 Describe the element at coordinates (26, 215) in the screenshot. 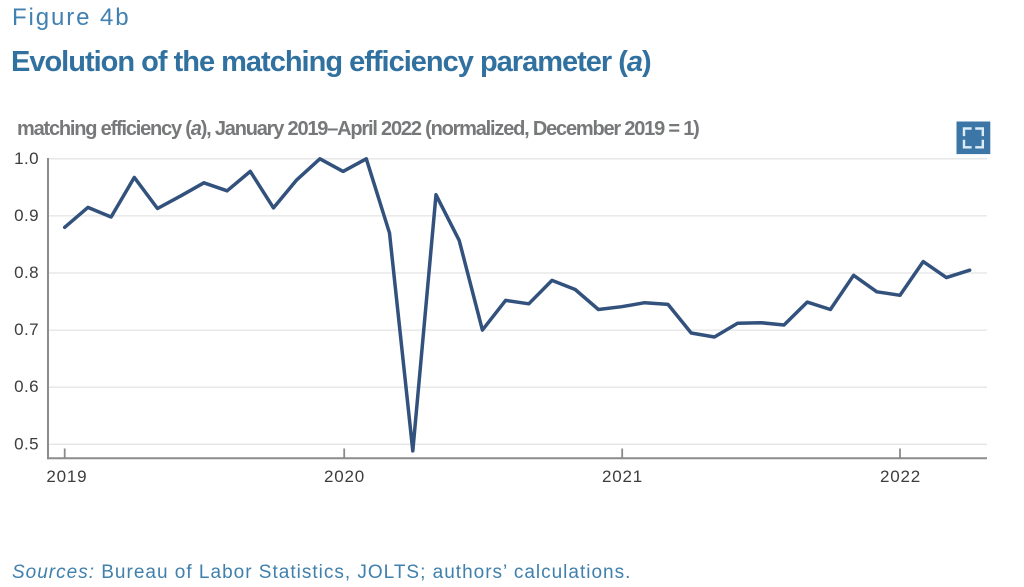

I see `svg-text: 0.9` at that location.